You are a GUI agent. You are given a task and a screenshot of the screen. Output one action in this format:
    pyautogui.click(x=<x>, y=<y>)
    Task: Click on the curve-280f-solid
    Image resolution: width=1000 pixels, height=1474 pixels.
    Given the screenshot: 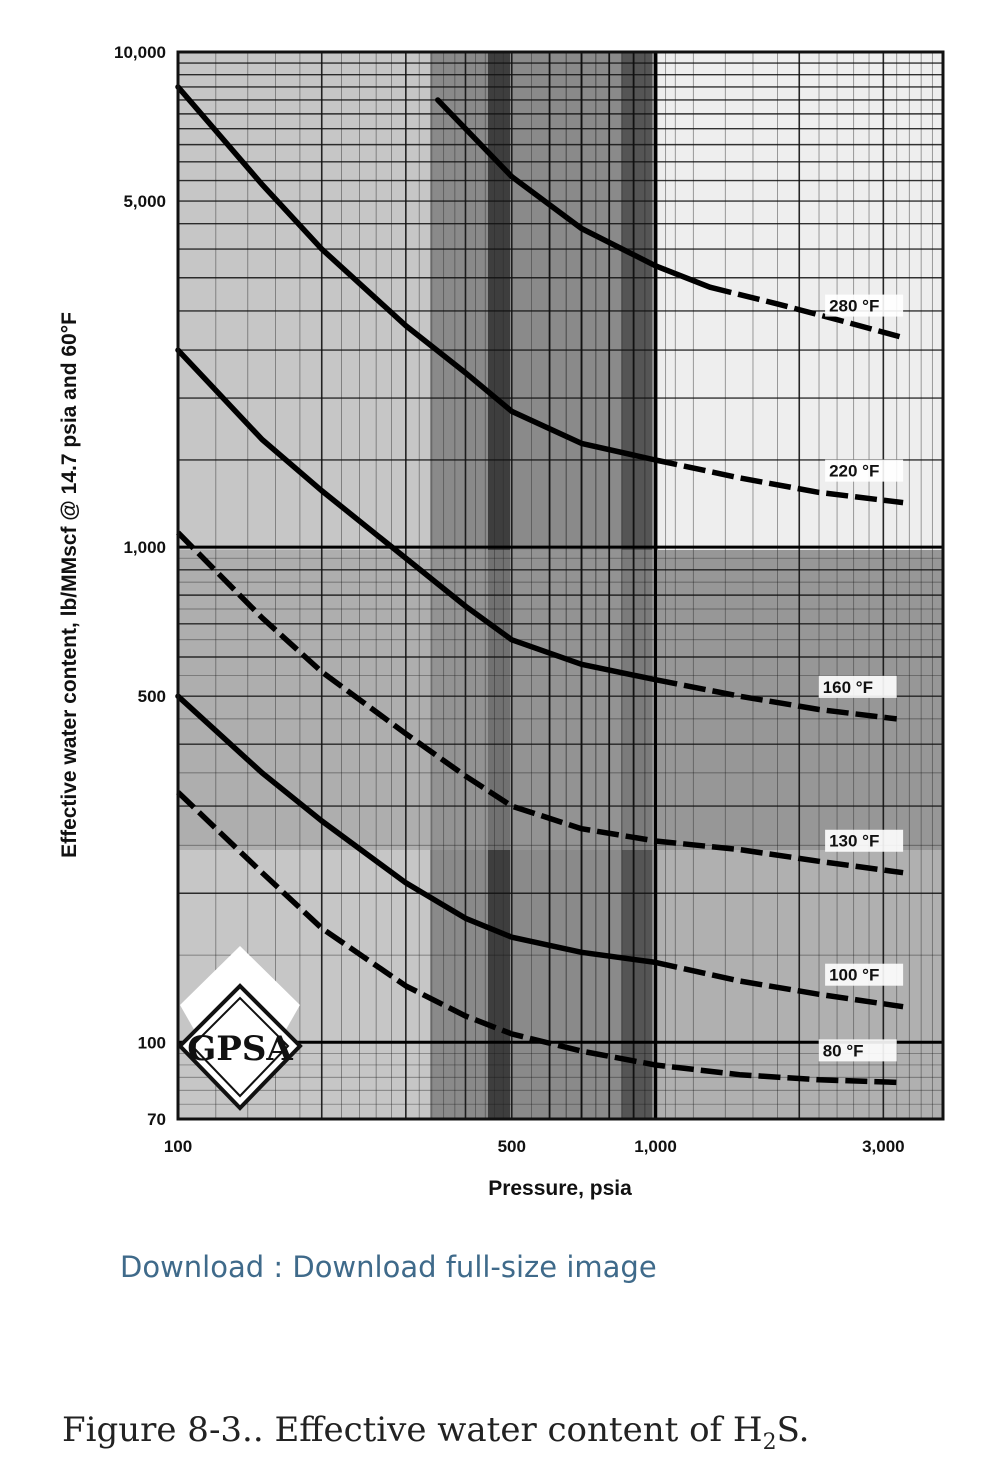 What is the action you would take?
    pyautogui.click(x=574, y=193)
    